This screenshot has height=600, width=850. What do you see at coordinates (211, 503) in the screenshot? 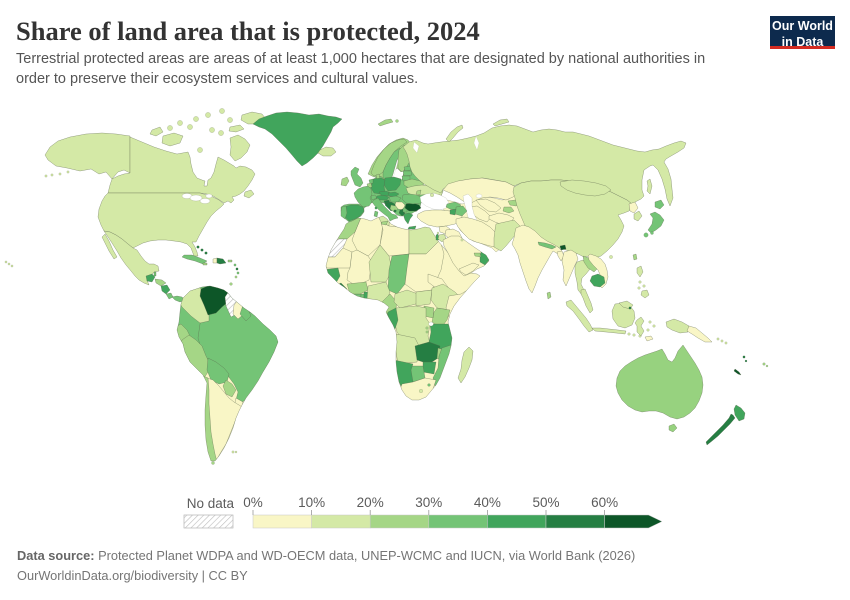
I see `svg-text: No data` at bounding box center [211, 503].